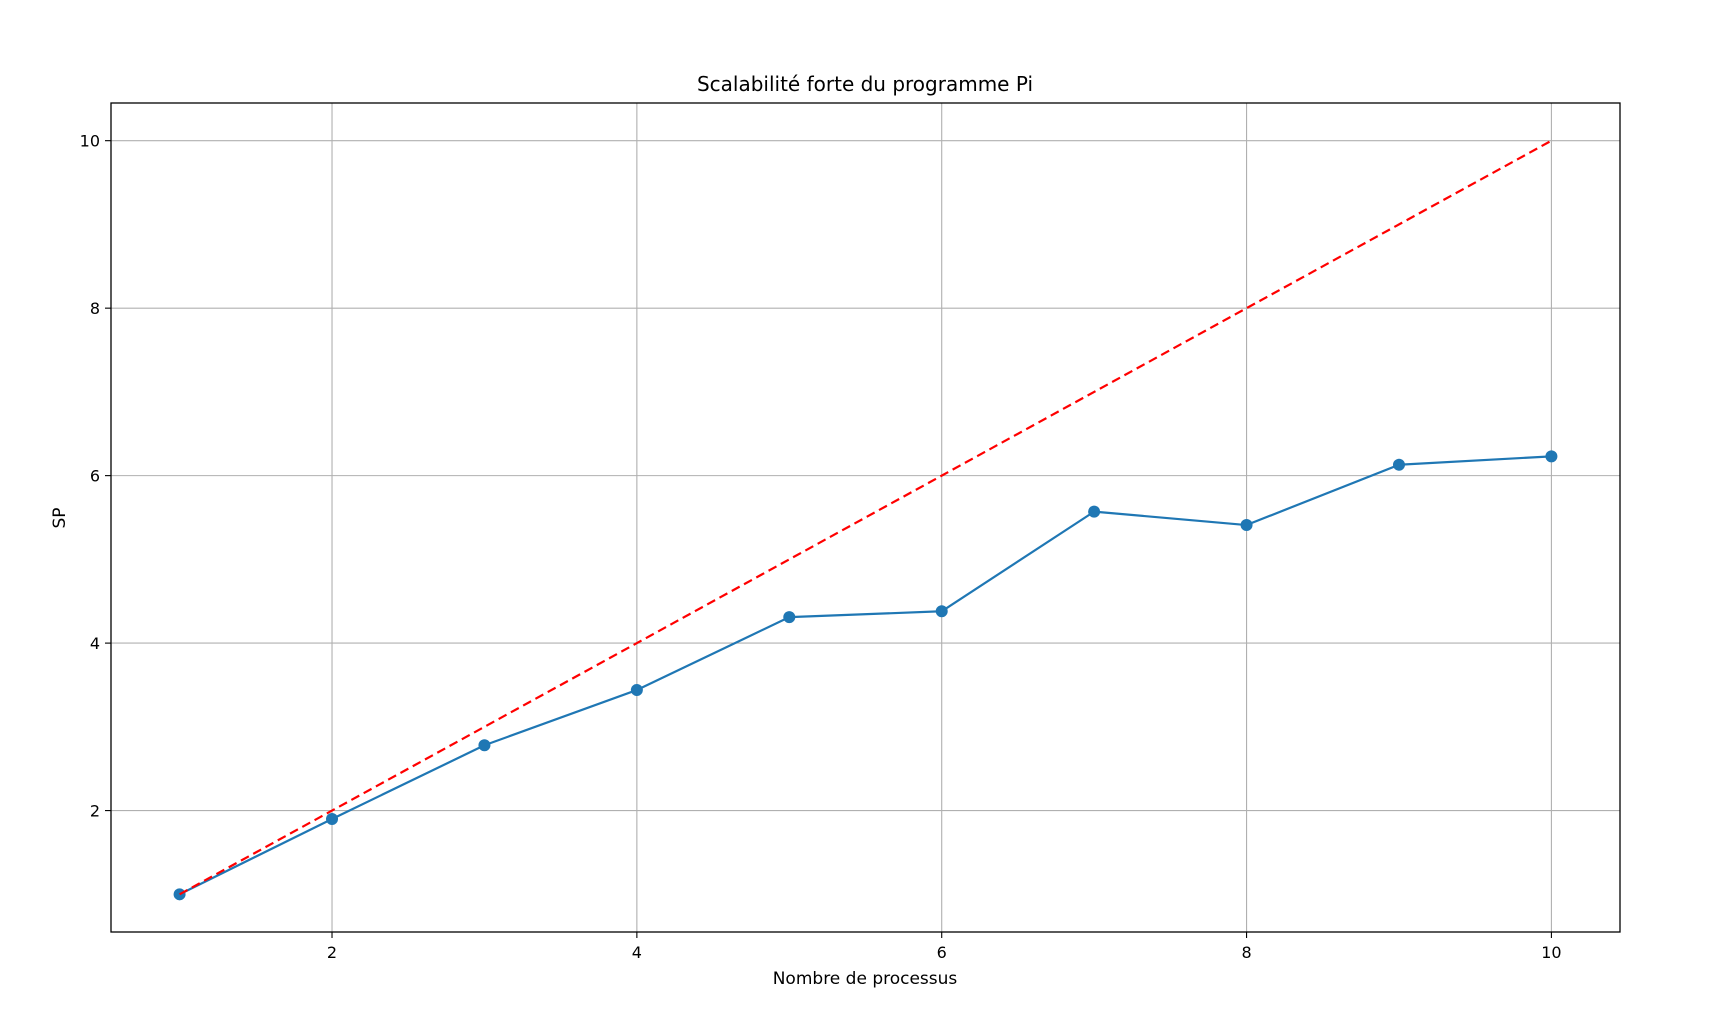 This screenshot has width=1717, height=1012. Describe the element at coordinates (90, 141) in the screenshot. I see `y-tick-label: 10` at that location.